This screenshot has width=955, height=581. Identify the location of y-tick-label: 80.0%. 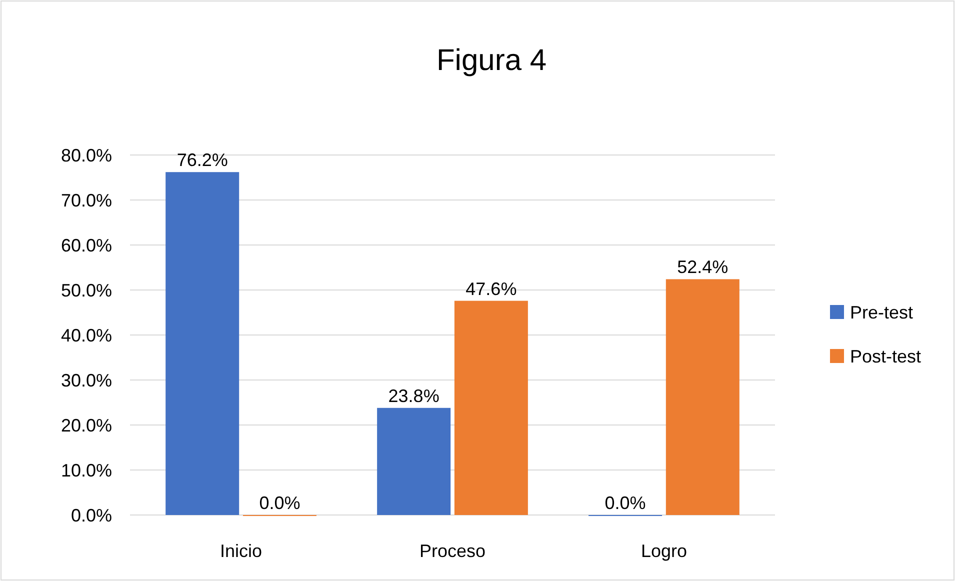
(86, 155).